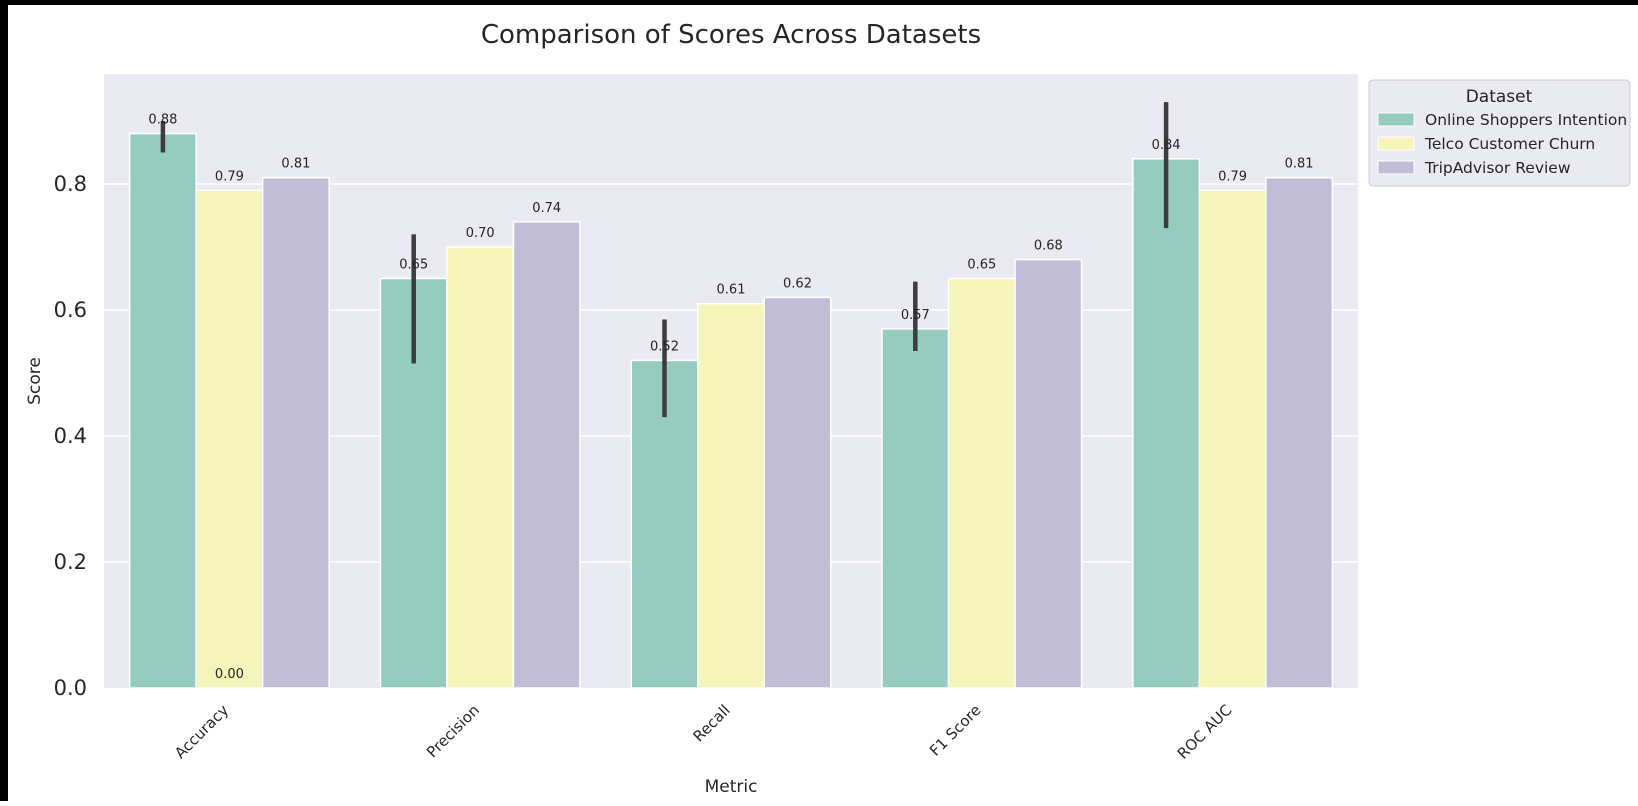 The image size is (1638, 806). Describe the element at coordinates (711, 723) in the screenshot. I see `x-tick-label: Recall` at that location.